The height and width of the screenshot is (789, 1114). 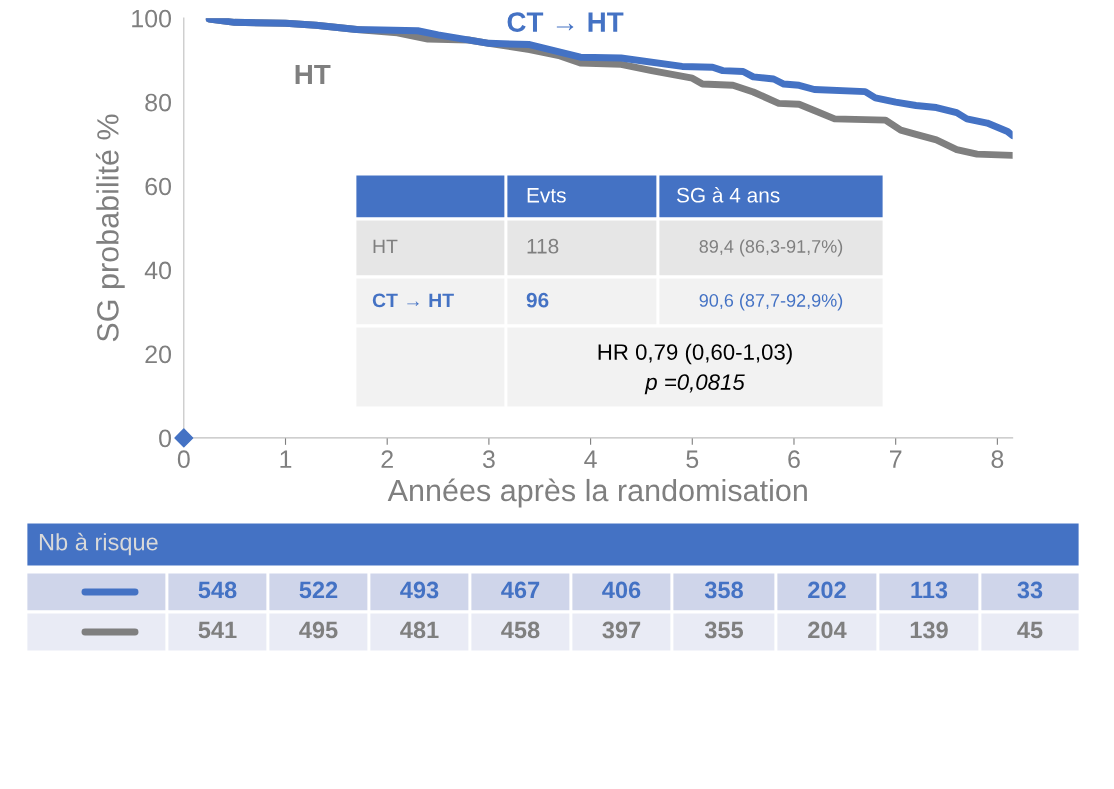 What do you see at coordinates (313, 74) in the screenshot?
I see `series-label: HT` at bounding box center [313, 74].